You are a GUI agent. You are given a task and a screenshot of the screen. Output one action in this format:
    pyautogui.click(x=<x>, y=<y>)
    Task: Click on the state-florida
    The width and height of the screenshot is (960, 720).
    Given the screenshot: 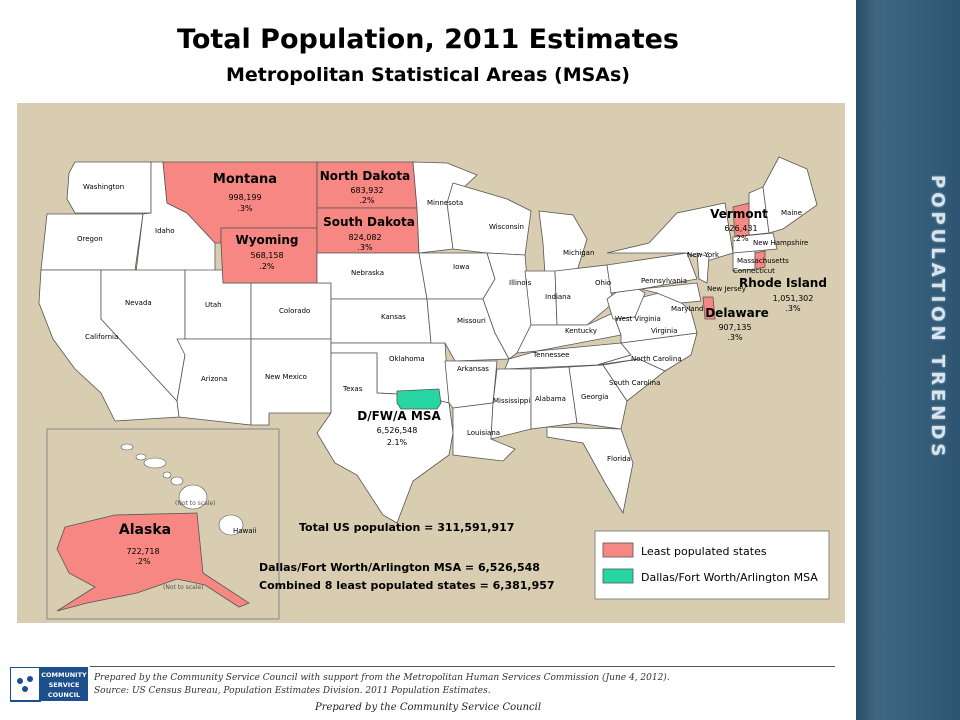 What is the action you would take?
    pyautogui.click(x=590, y=470)
    